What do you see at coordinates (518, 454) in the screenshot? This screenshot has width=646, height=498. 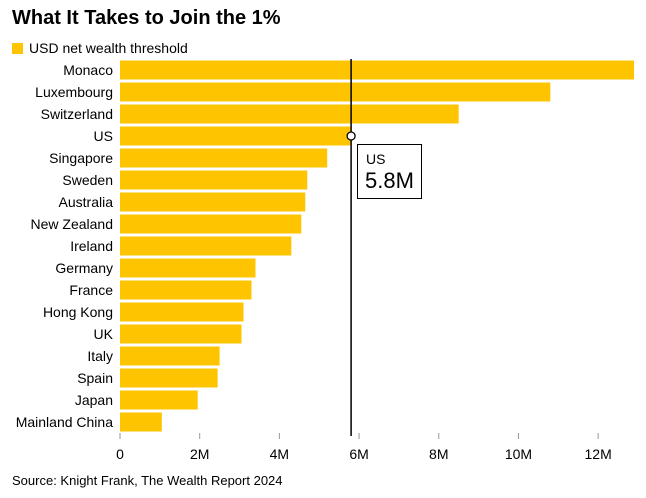 I see `x-tick-label: 10M` at bounding box center [518, 454].